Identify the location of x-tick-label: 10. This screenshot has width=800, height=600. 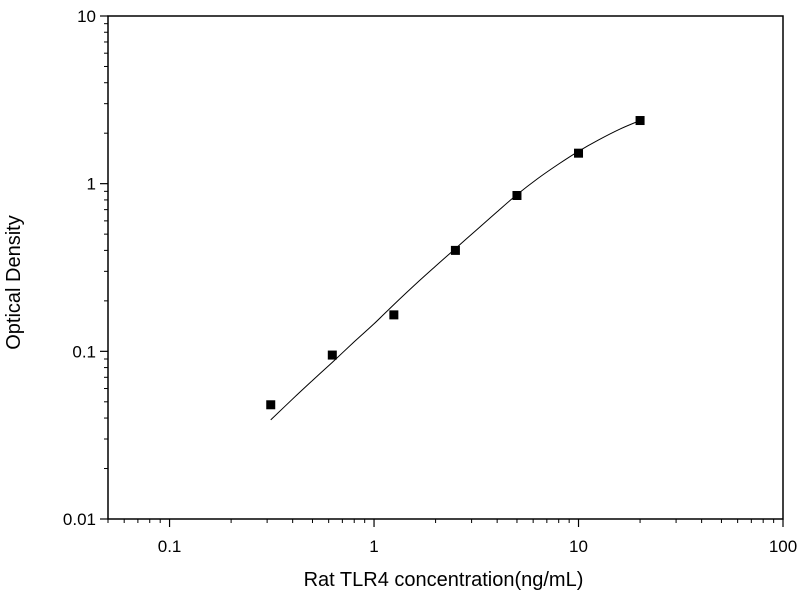
(578, 546).